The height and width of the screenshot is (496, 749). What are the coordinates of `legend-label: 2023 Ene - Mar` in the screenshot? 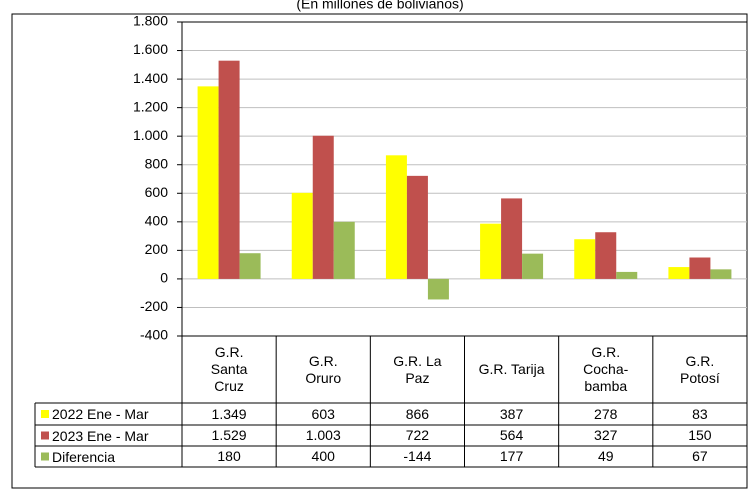 It's located at (100, 435).